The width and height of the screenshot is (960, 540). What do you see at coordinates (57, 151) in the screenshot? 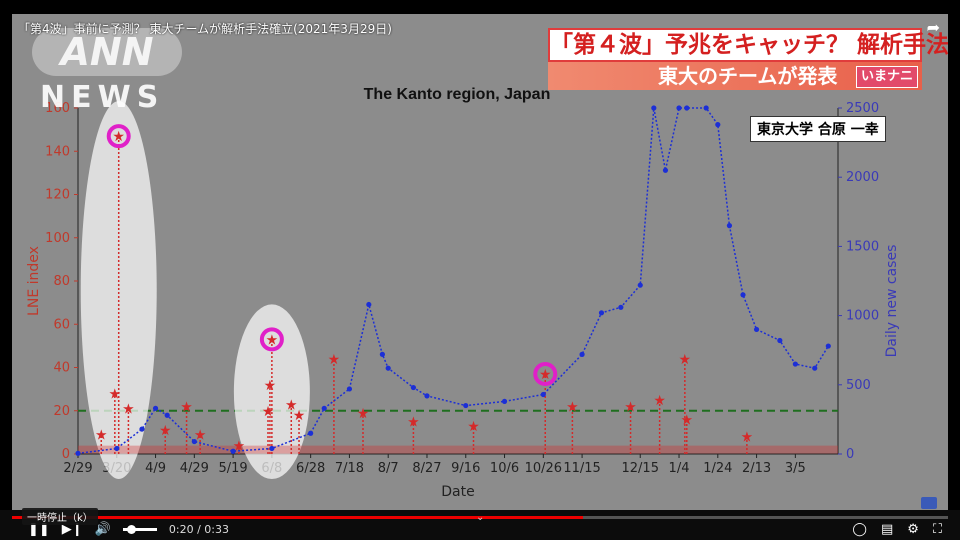
I see `left-tick-label: 140` at bounding box center [57, 151].